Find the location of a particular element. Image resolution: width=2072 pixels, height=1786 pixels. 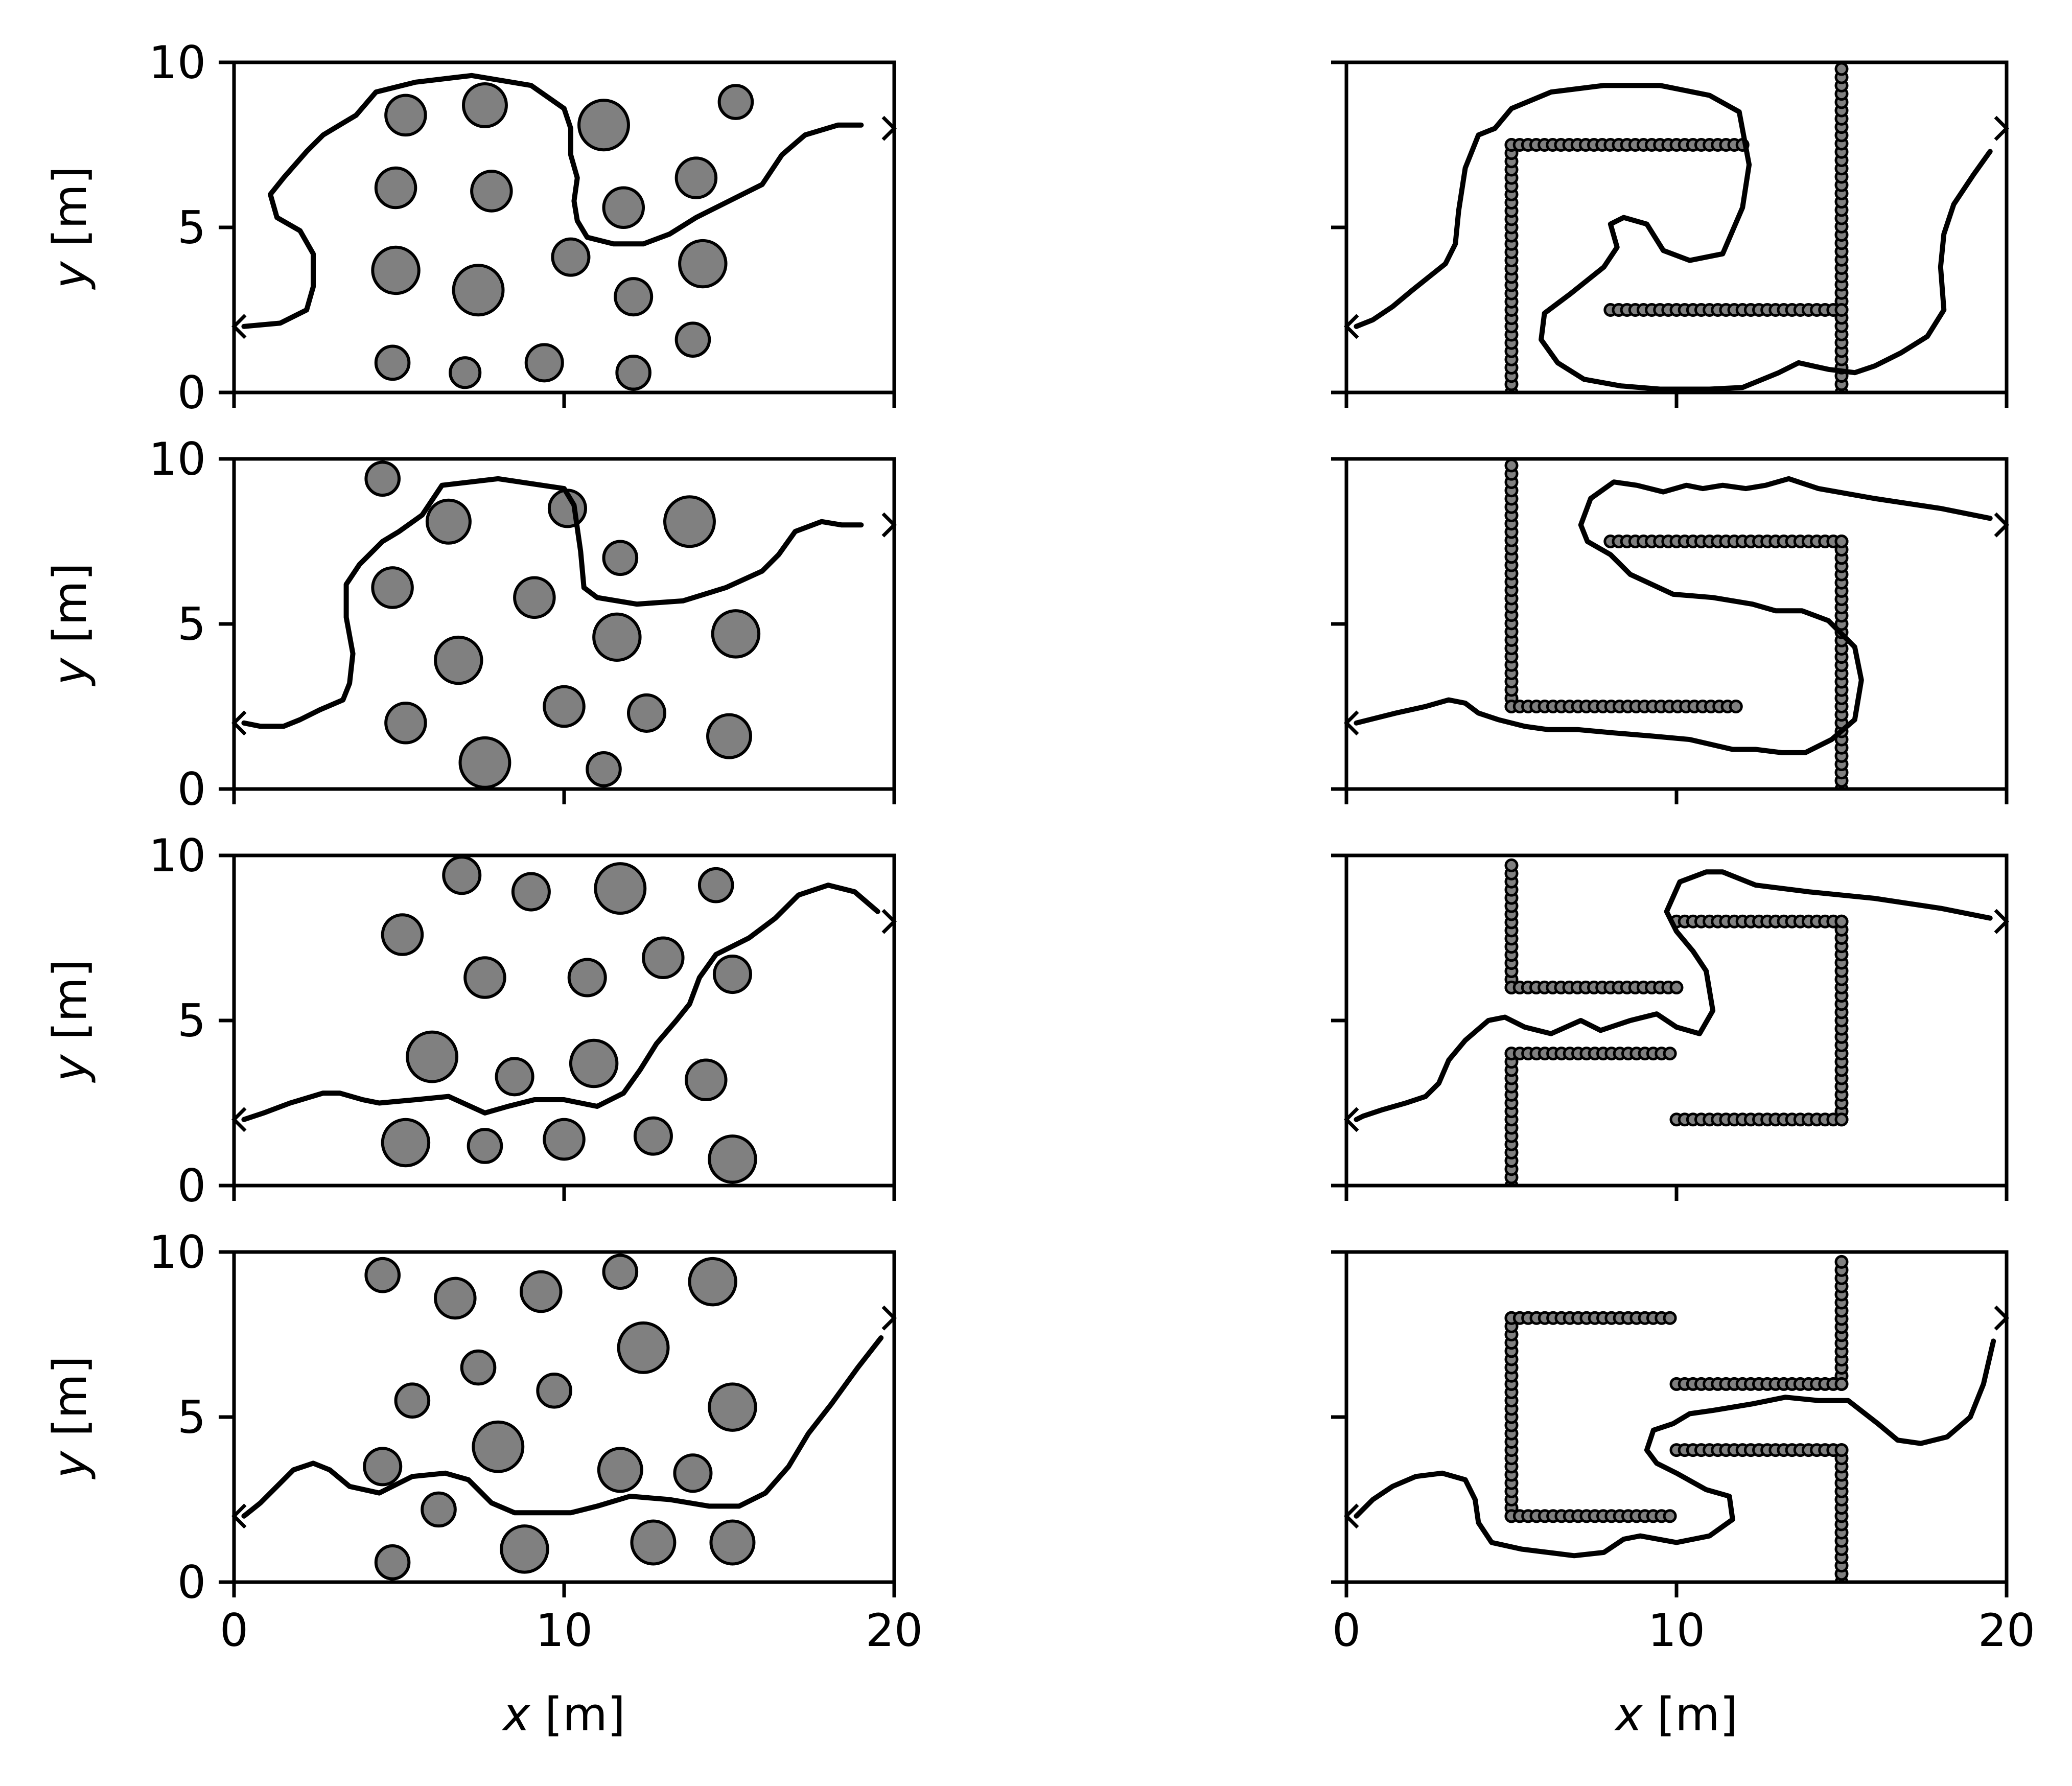

panel-2-1-data is located at coordinates (552, 624).